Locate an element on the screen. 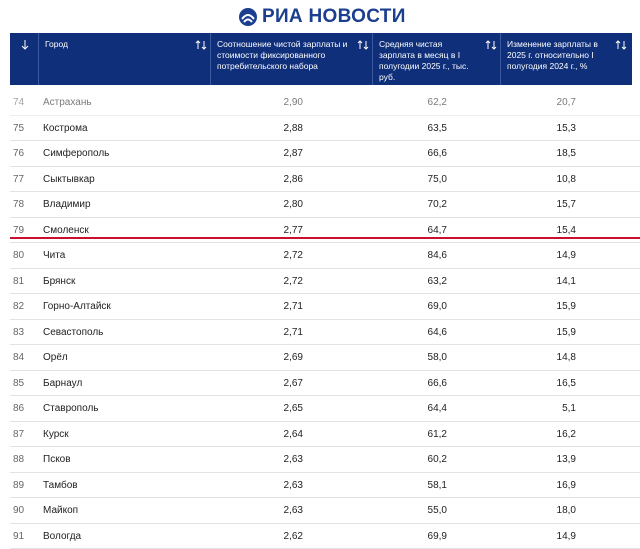  city: Брянск is located at coordinates (59, 281).